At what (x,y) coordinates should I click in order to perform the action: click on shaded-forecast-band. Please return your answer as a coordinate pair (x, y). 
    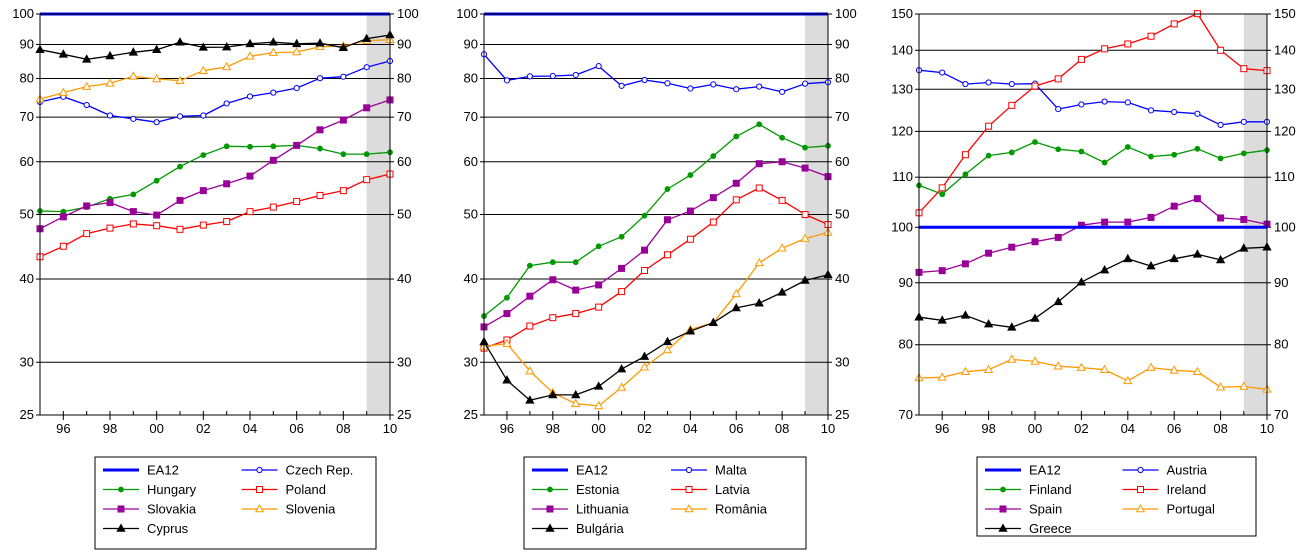
    Looking at the image, I should click on (1255, 214).